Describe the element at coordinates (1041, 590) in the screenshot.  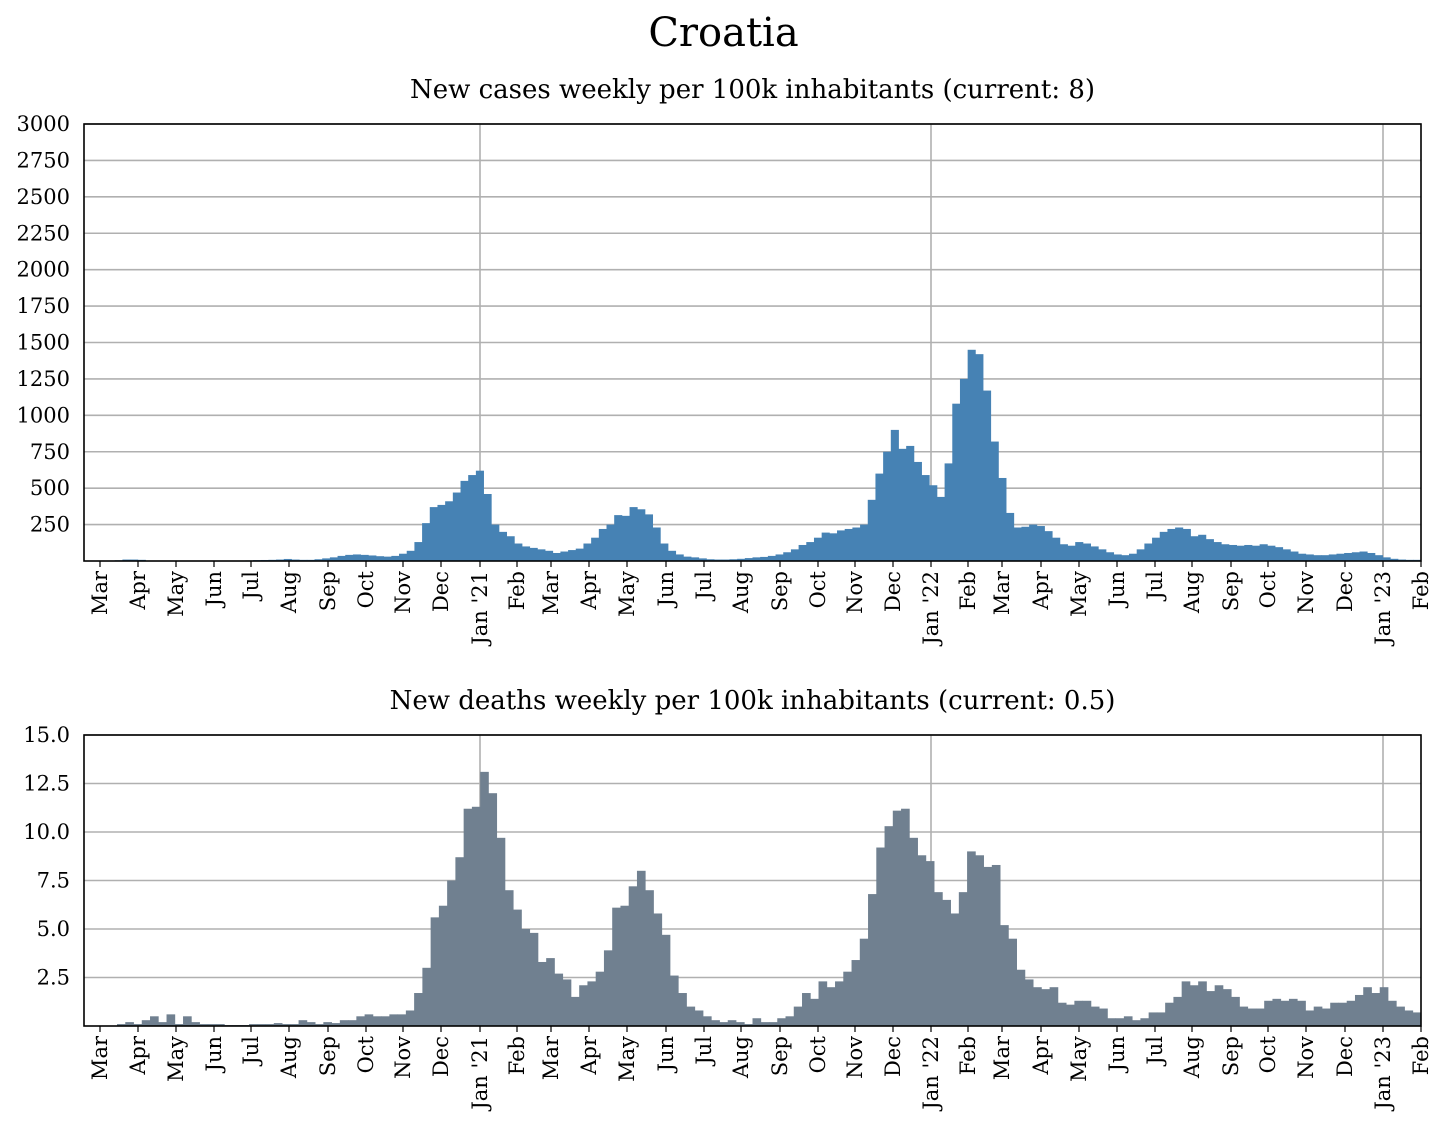
I see `cases-x-tick-label: Apr` at that location.